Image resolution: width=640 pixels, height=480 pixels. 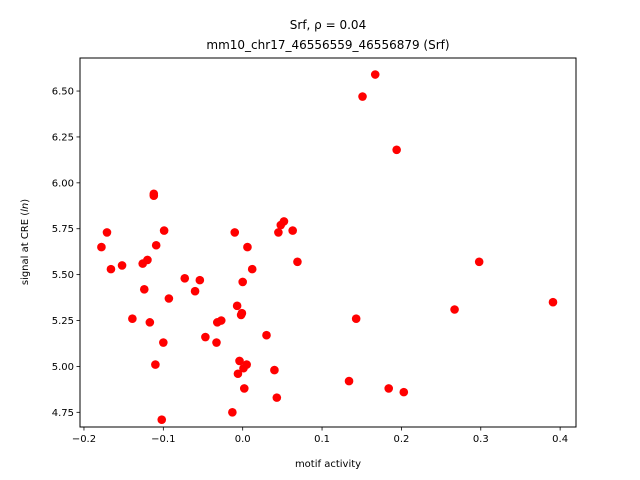 What do you see at coordinates (63, 137) in the screenshot?
I see `y-tick-label: 6.25` at bounding box center [63, 137].